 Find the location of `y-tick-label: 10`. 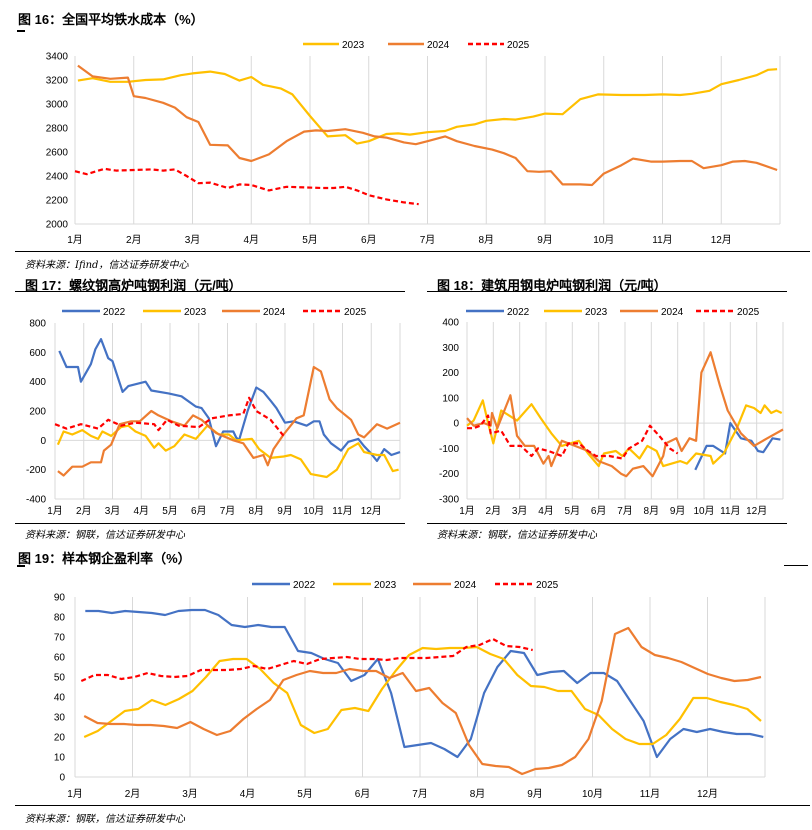

y-tick-label: 10 is located at coordinates (60, 758).